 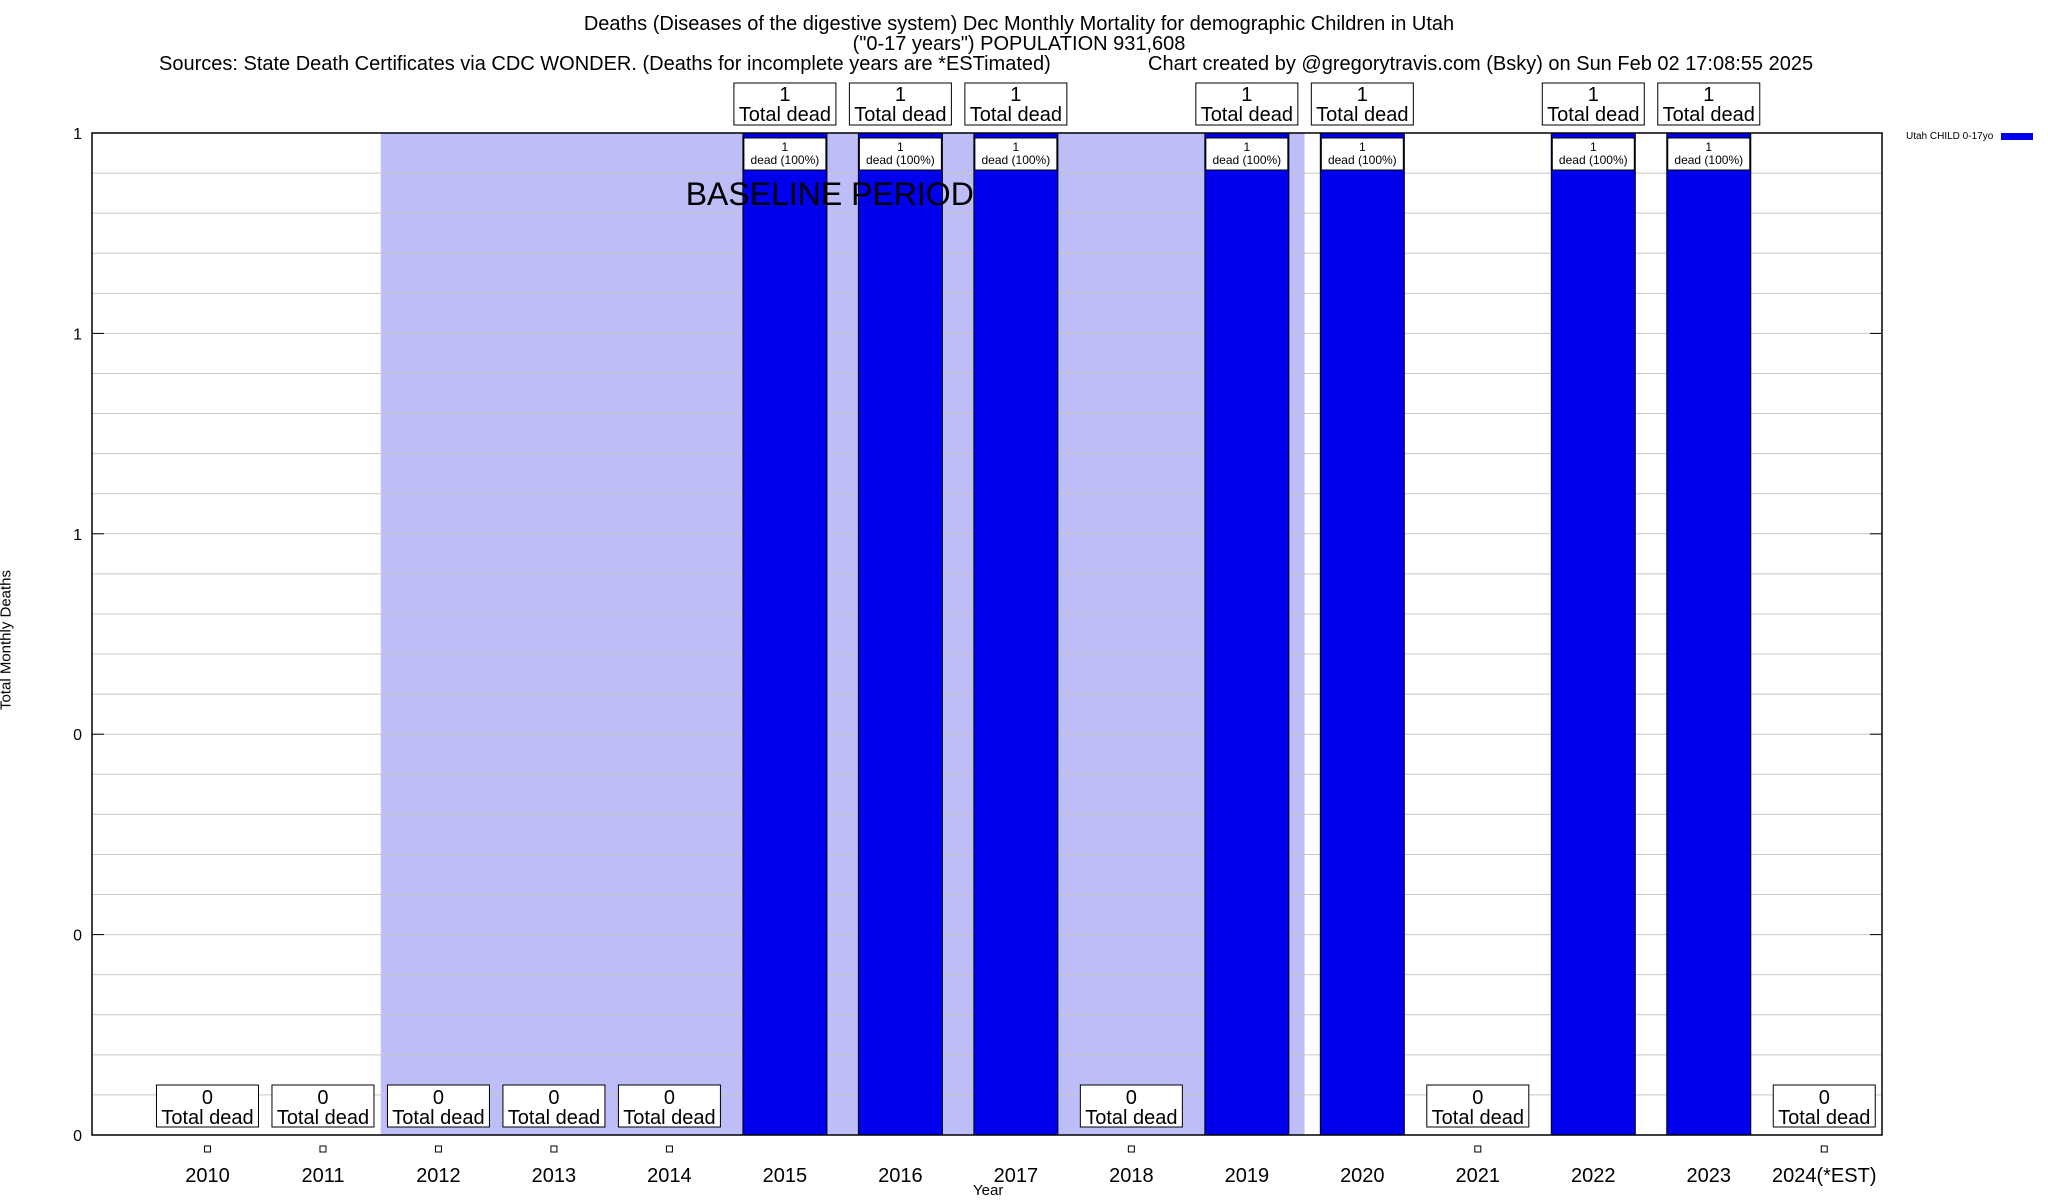 I want to click on x-tick-label: 2013, so click(x=554, y=1176).